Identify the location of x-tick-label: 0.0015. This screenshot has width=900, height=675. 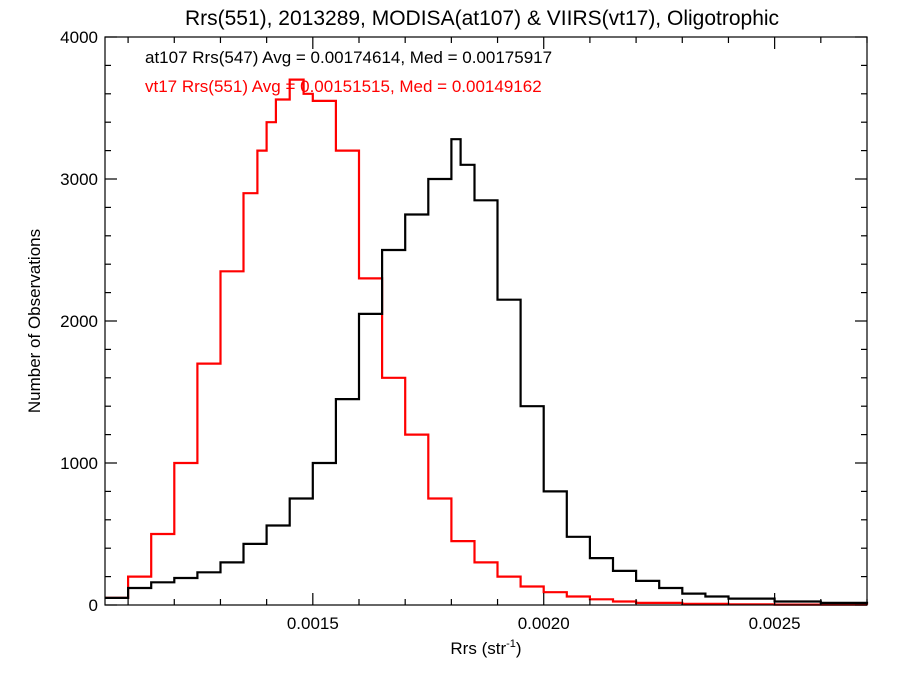
(313, 623).